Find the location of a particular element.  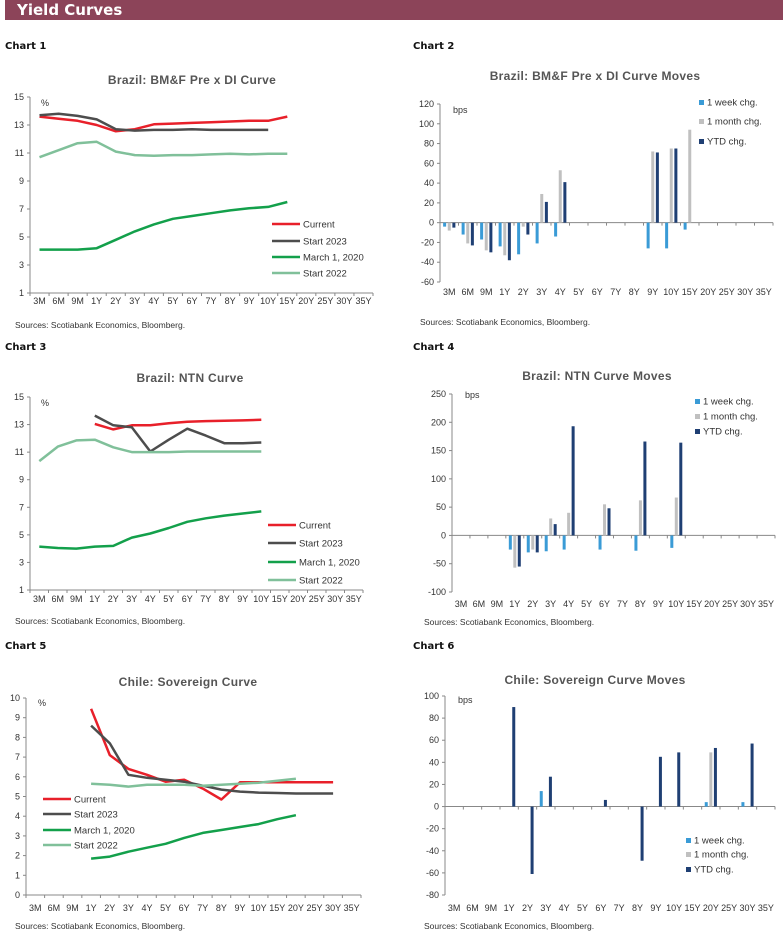

y-tick-label: -100 is located at coordinates (437, 592).